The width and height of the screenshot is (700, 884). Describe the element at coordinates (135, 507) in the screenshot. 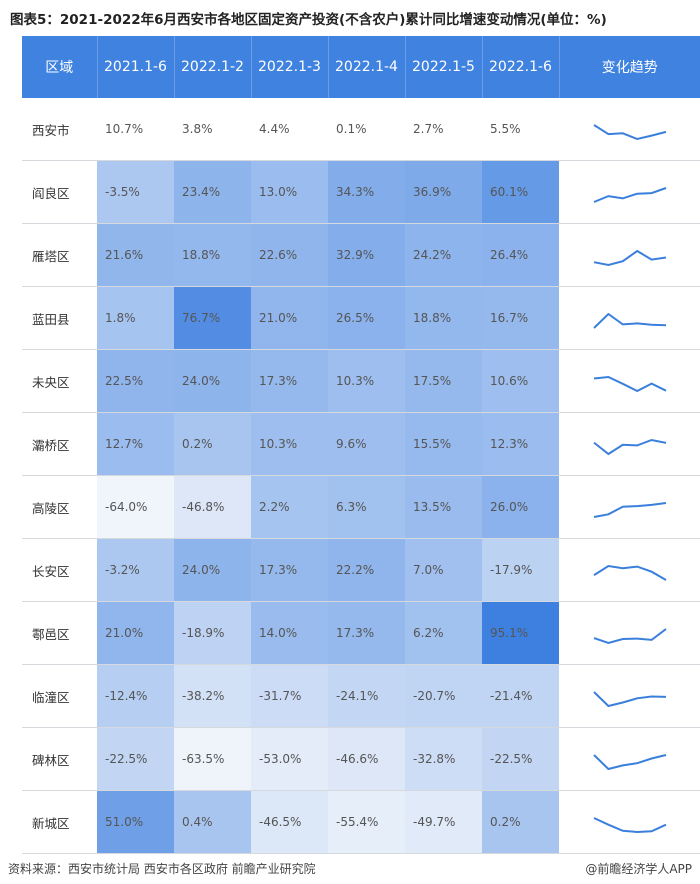

I see `value-cell: -64.0%` at that location.